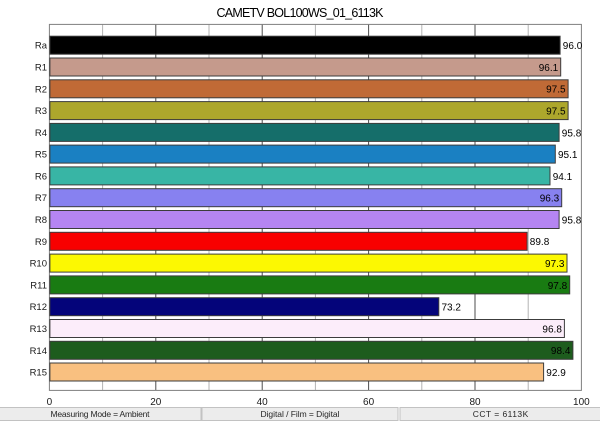  Describe the element at coordinates (41, 220) in the screenshot. I see `svg-text: R8` at that location.